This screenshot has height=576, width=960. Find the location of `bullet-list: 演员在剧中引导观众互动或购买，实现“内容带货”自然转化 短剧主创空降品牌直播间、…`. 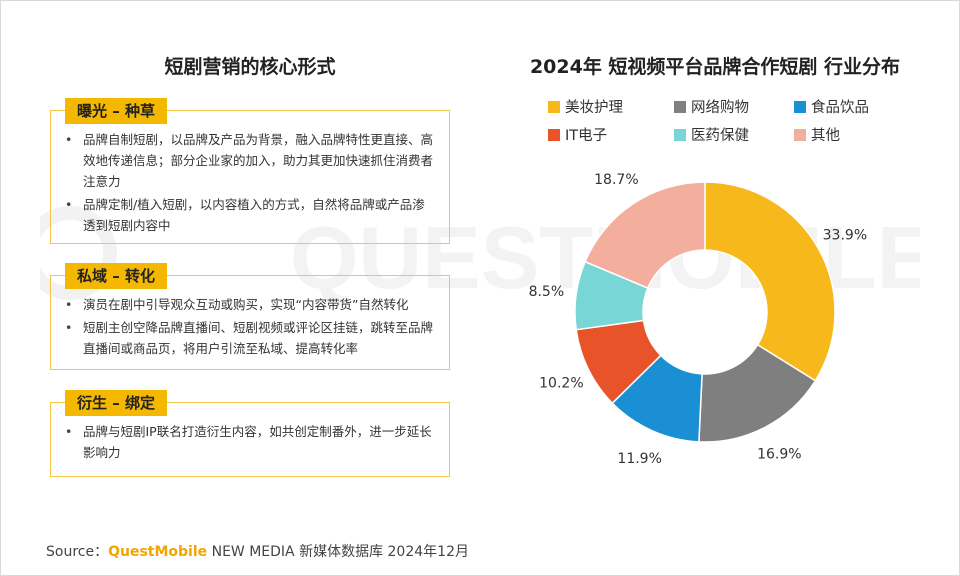

bullet-list: 演员在剧中引导观众互动或购买，实现“内容带货”自然转化 短剧主创空降品牌直播间、… is located at coordinates (250, 322).